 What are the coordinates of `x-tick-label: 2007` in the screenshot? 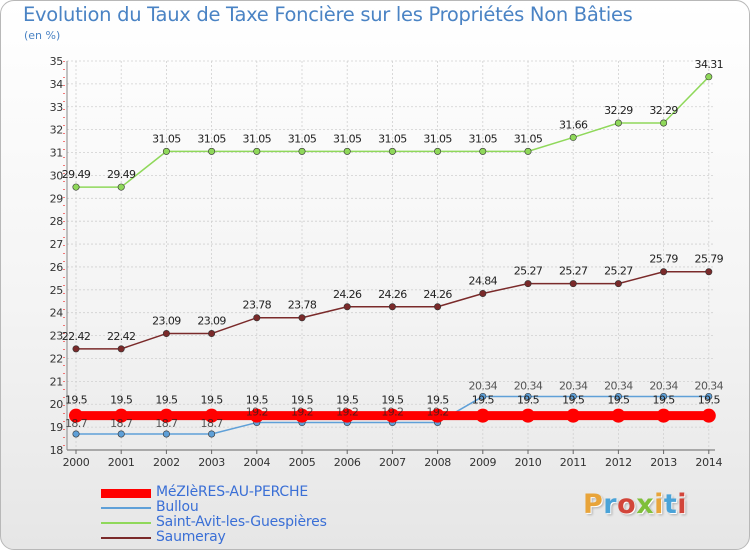 It's located at (392, 462).